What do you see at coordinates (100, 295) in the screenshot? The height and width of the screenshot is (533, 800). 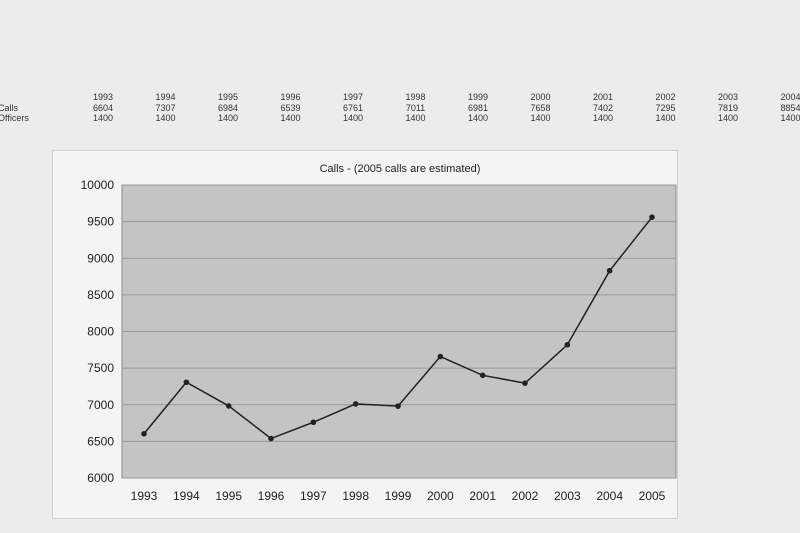 I see `y-tick-label: 8500` at bounding box center [100, 295].